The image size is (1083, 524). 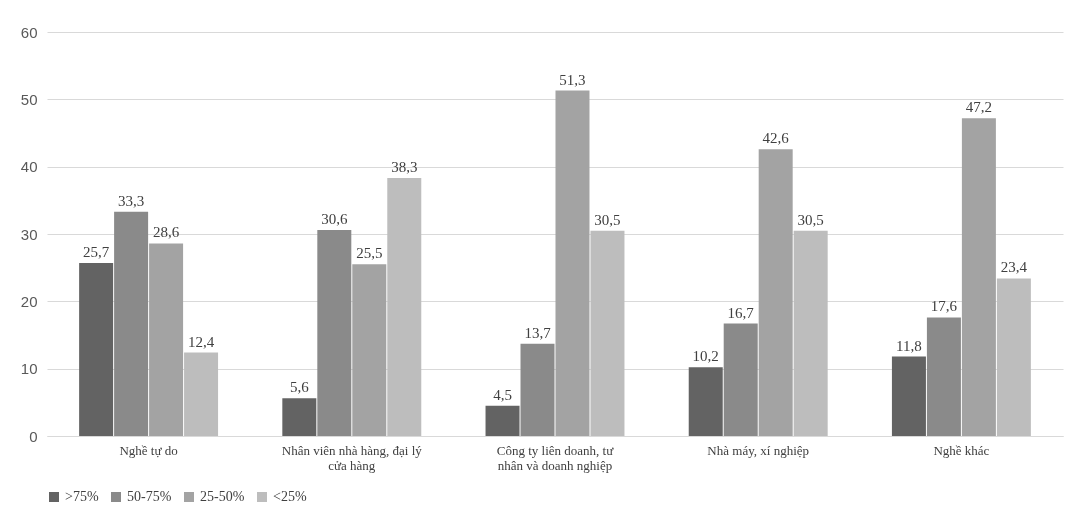 I want to click on y-tick-label: 60, so click(x=29, y=32).